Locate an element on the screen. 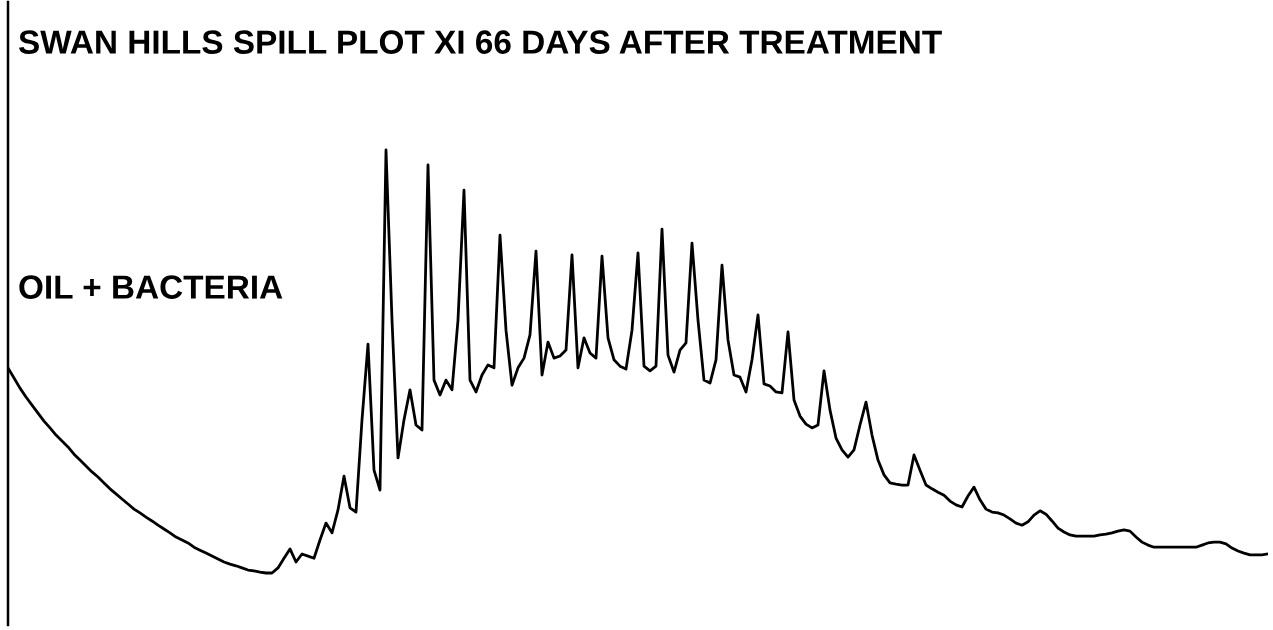 The image size is (1273, 630). chart-title: SWAN HILLS SPILL PLOT XI 66 DAYS AFTER TREATMENT is located at coordinates (480, 42).